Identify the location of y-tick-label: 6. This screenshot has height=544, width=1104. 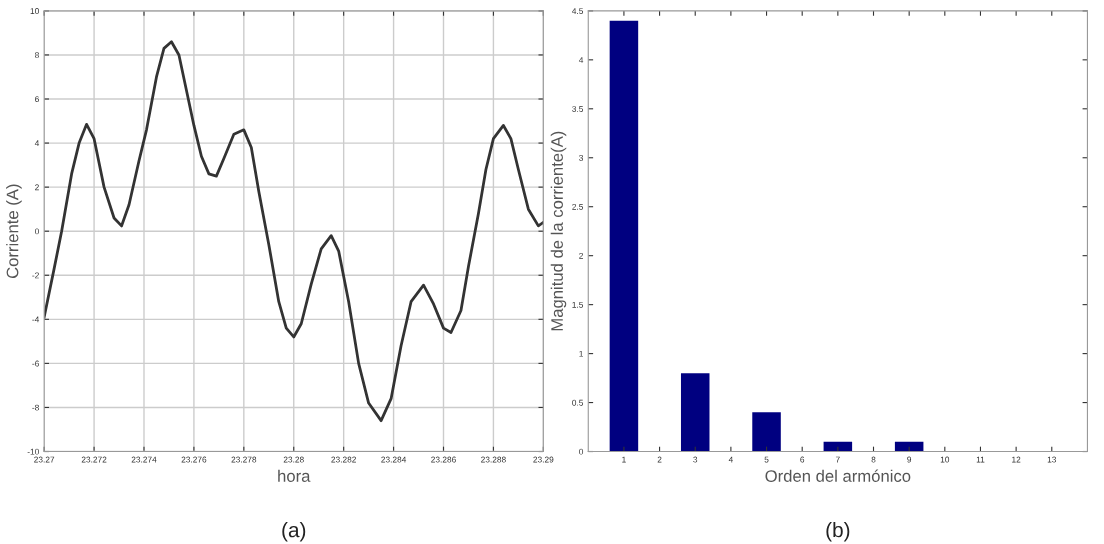
(37, 99).